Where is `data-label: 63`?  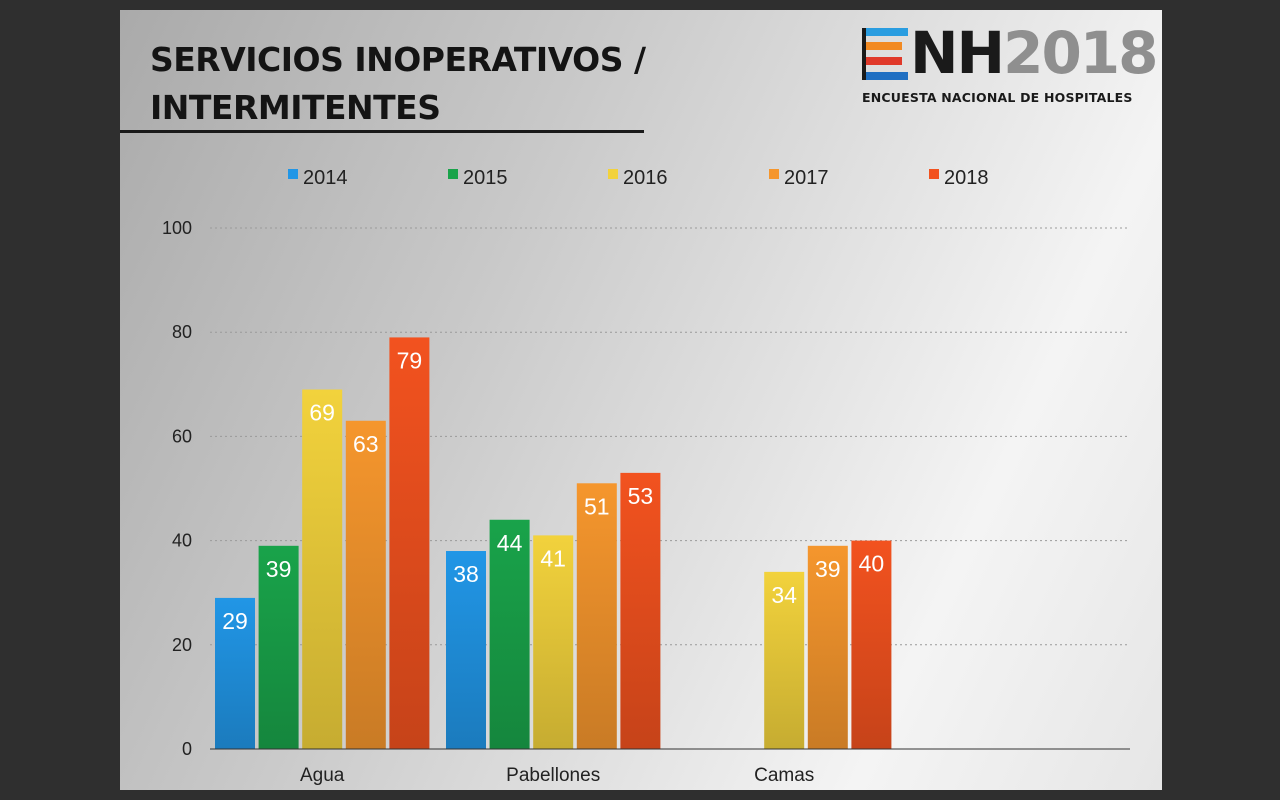 data-label: 63 is located at coordinates (366, 444).